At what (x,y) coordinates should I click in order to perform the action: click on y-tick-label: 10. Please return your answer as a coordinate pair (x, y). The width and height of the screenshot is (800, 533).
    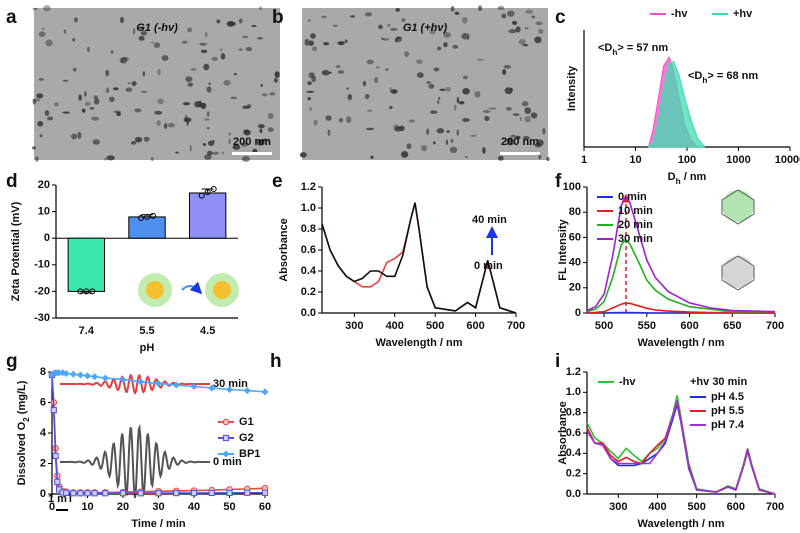
    Looking at the image, I should click on (44, 212).